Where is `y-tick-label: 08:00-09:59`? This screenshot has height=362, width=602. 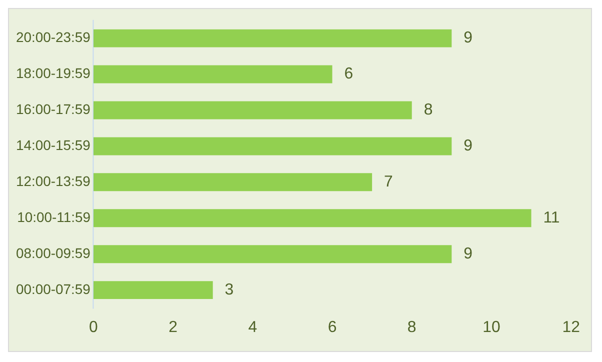 y-tick-label: 08:00-09:59 is located at coordinates (53, 252).